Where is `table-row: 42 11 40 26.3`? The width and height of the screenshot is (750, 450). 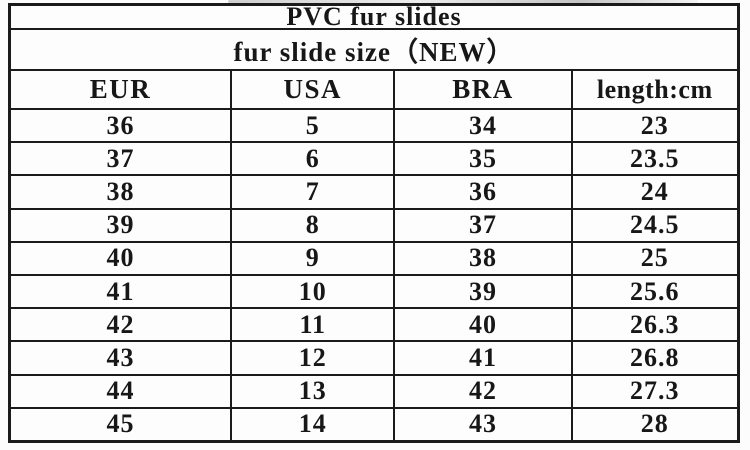 table-row: 42 11 40 26.3 is located at coordinates (374, 325).